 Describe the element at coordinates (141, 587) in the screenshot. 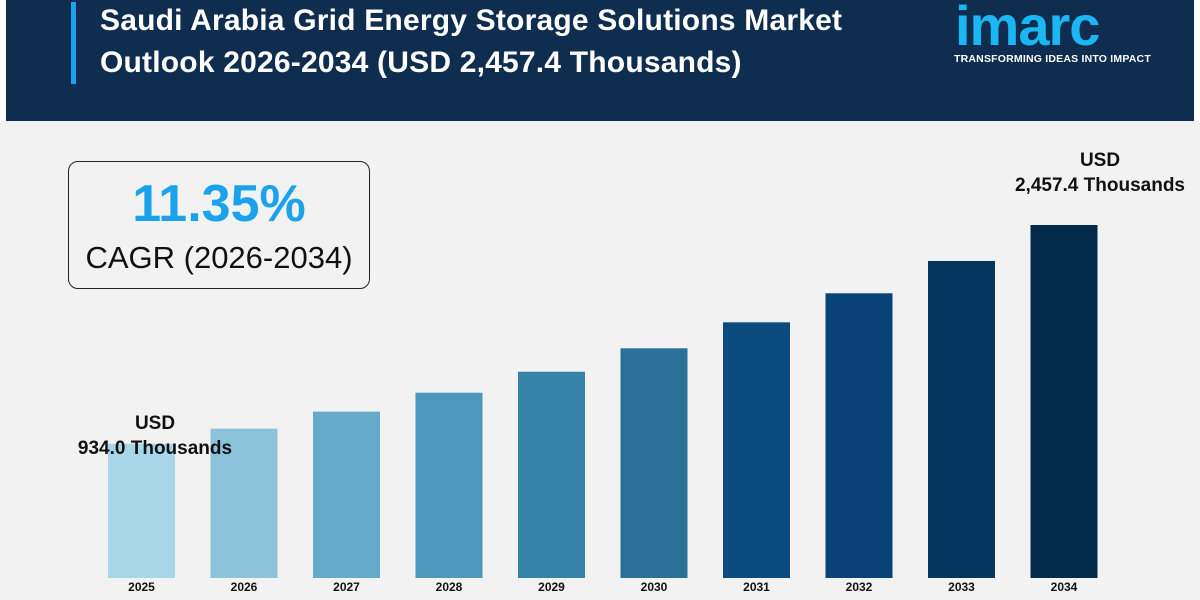

I see `x-tick-label: 2025` at that location.